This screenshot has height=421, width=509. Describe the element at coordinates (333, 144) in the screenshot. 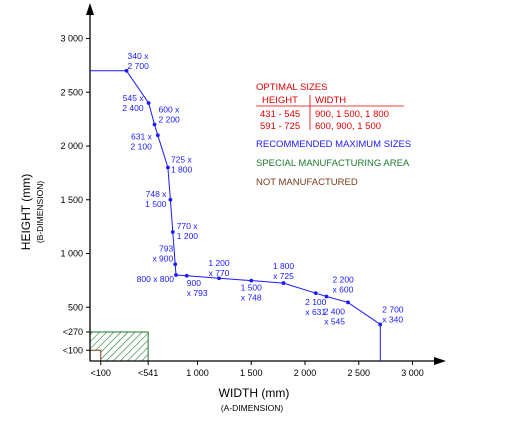

I see `legend-recommended: RECOMMENDED MAXIMUM SIZES` at that location.